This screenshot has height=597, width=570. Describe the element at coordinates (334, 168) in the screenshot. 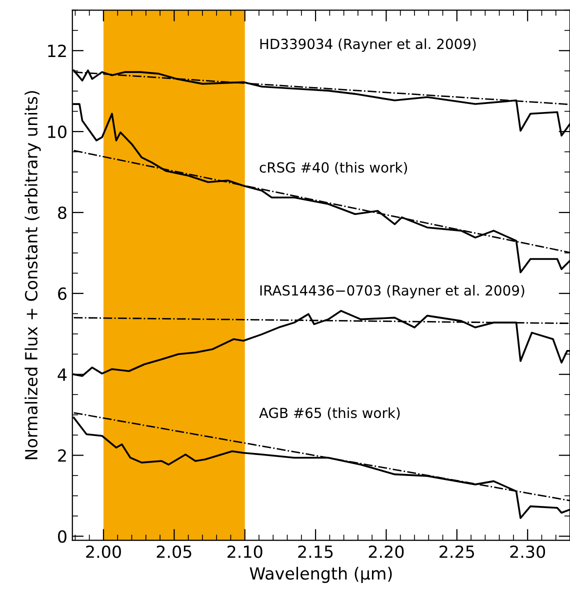

I see `annotation: cRSG #40 (this work)` at that location.